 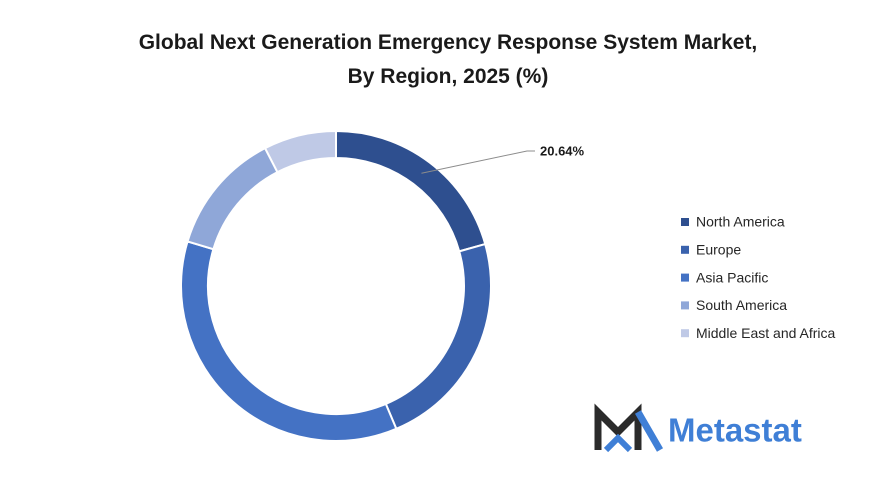 I want to click on legend-label: North America, so click(x=740, y=222).